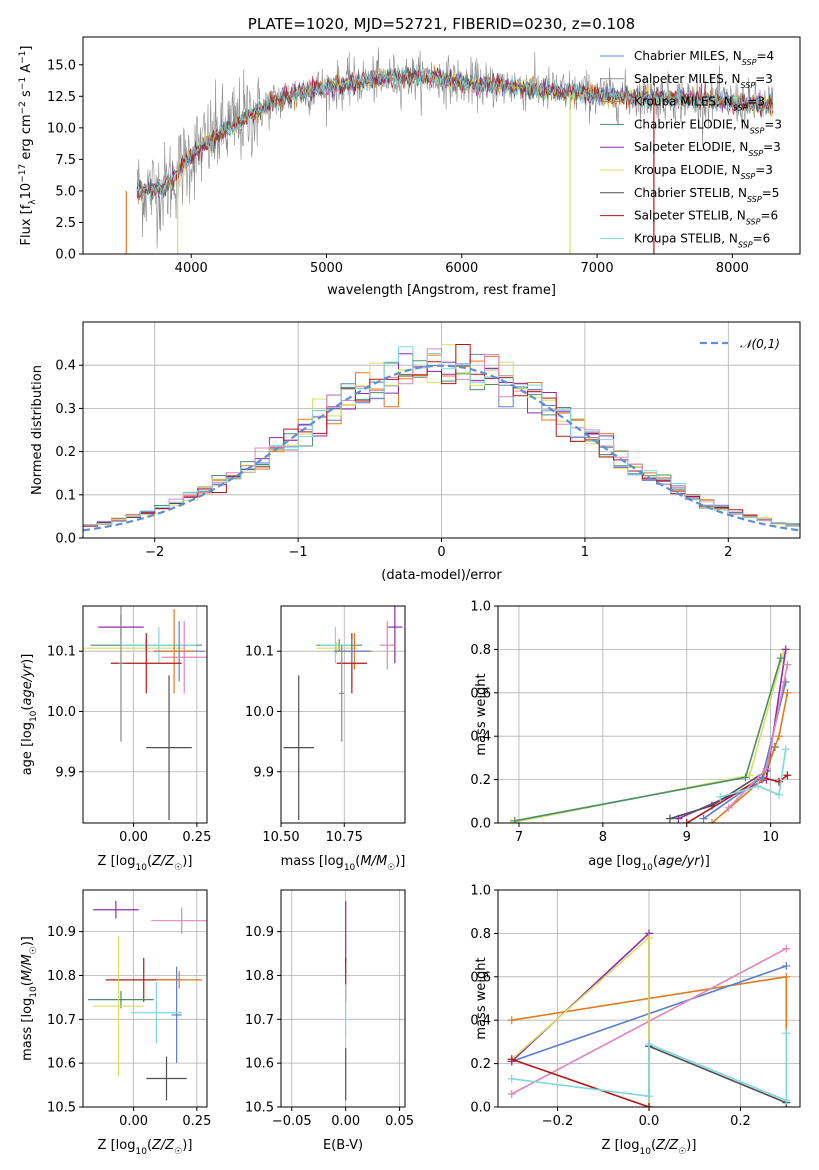 The width and height of the screenshot is (819, 1170). What do you see at coordinates (682, 1152) in the screenshot?
I see `weight-vs-Z-xlabel-part: ☉` at bounding box center [682, 1152].